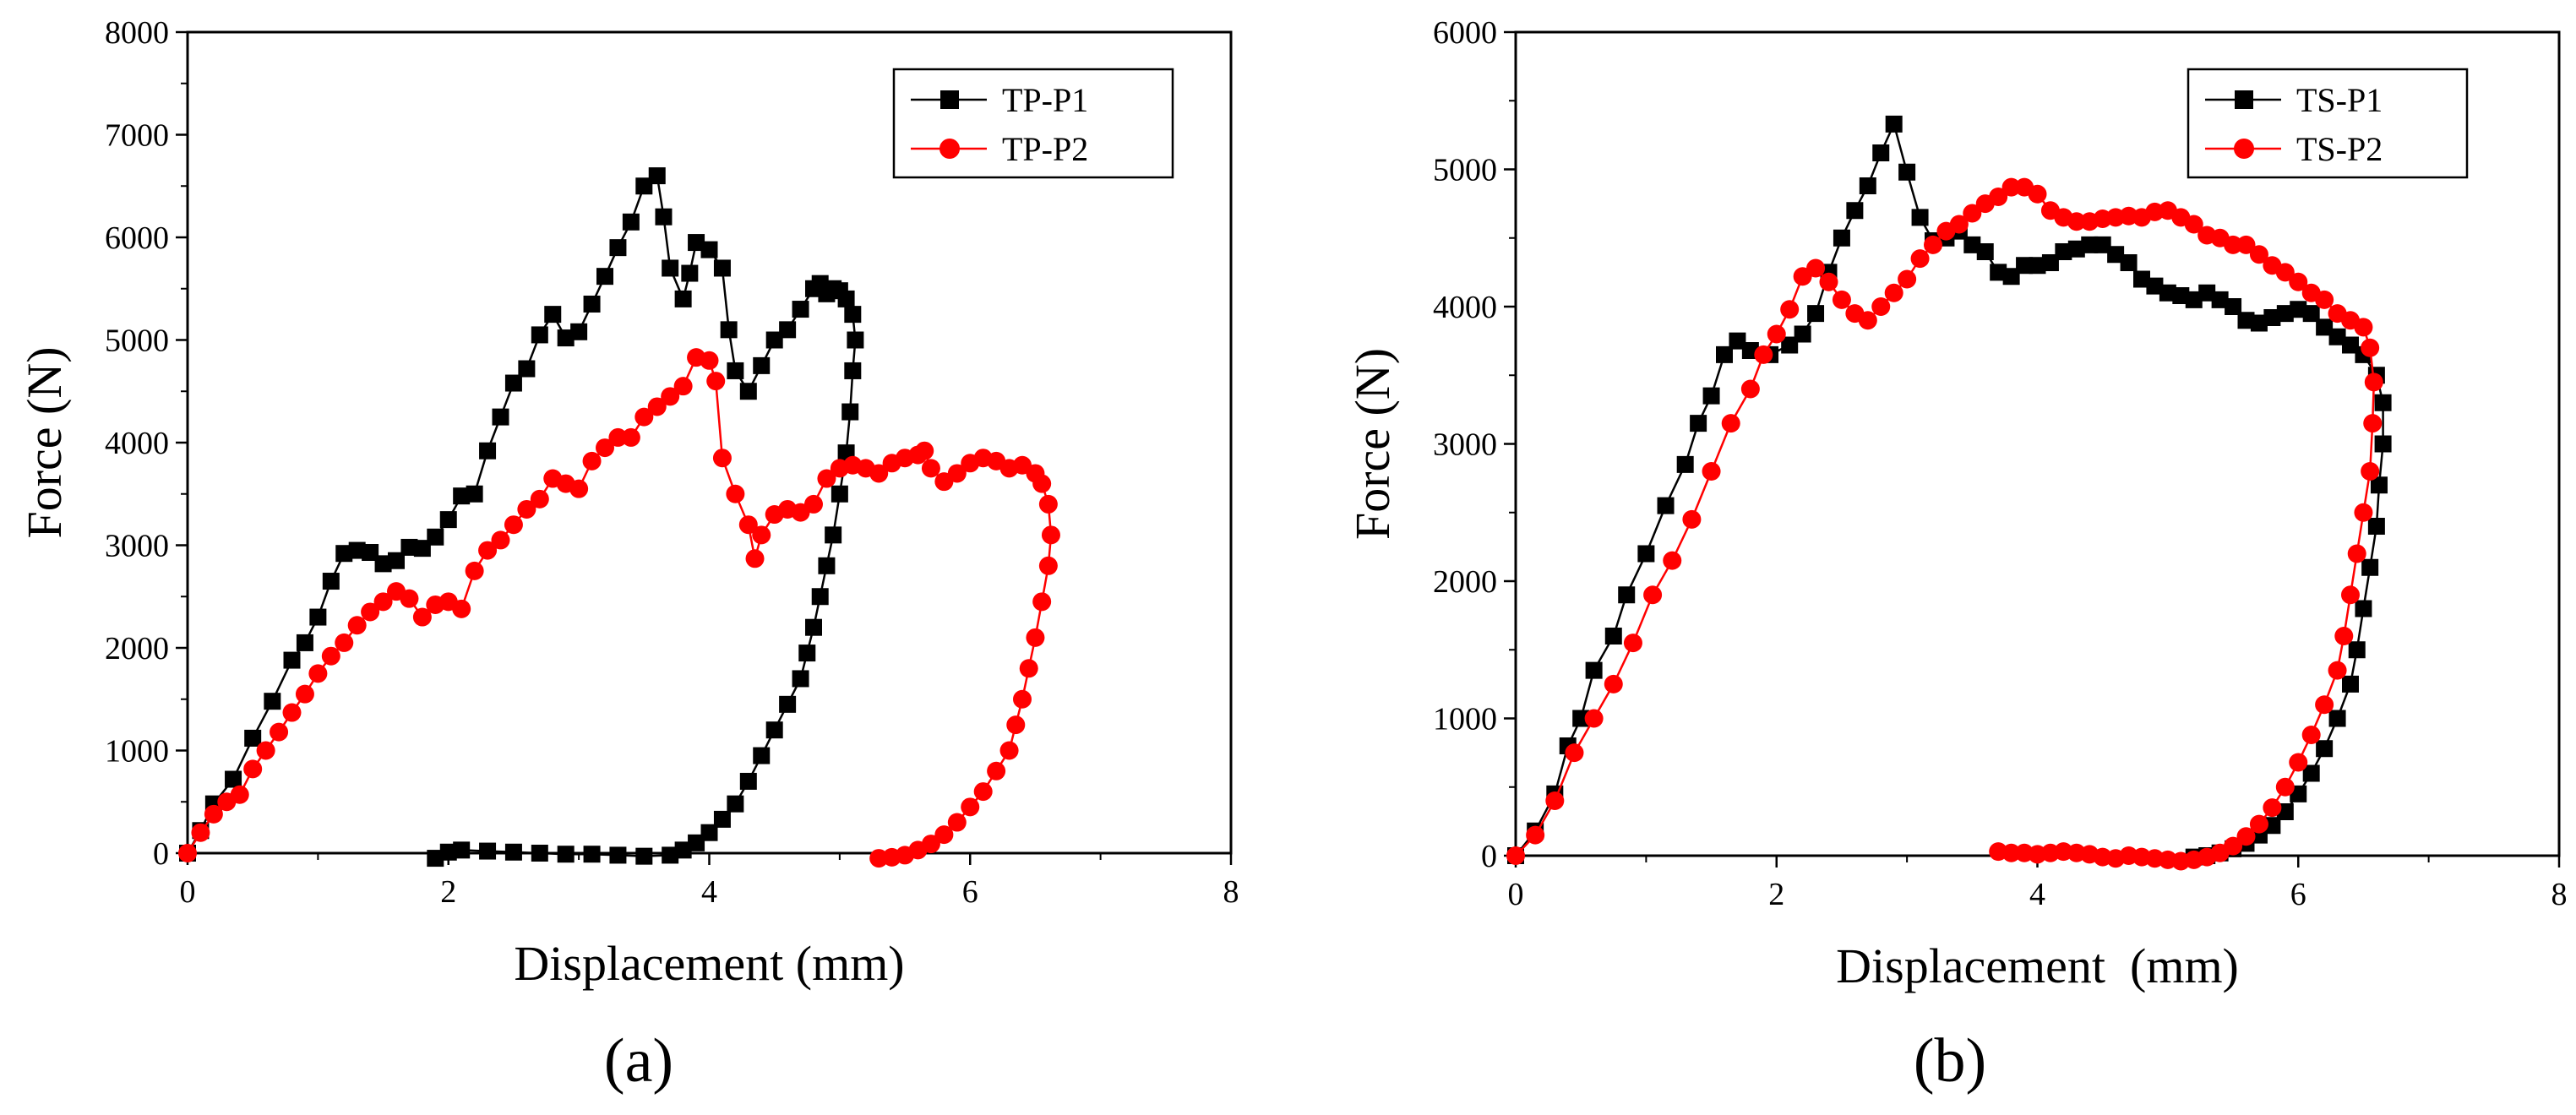 The width and height of the screenshot is (2576, 1115). What do you see at coordinates (1465, 33) in the screenshot?
I see `y-tick-label: 6000` at bounding box center [1465, 33].